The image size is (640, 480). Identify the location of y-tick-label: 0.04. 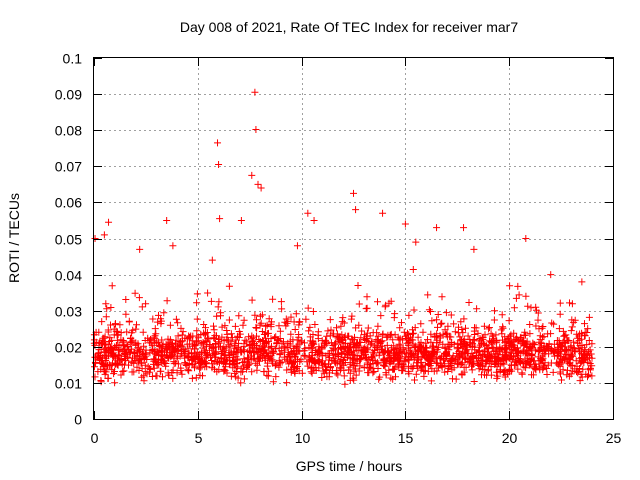
(68, 276).